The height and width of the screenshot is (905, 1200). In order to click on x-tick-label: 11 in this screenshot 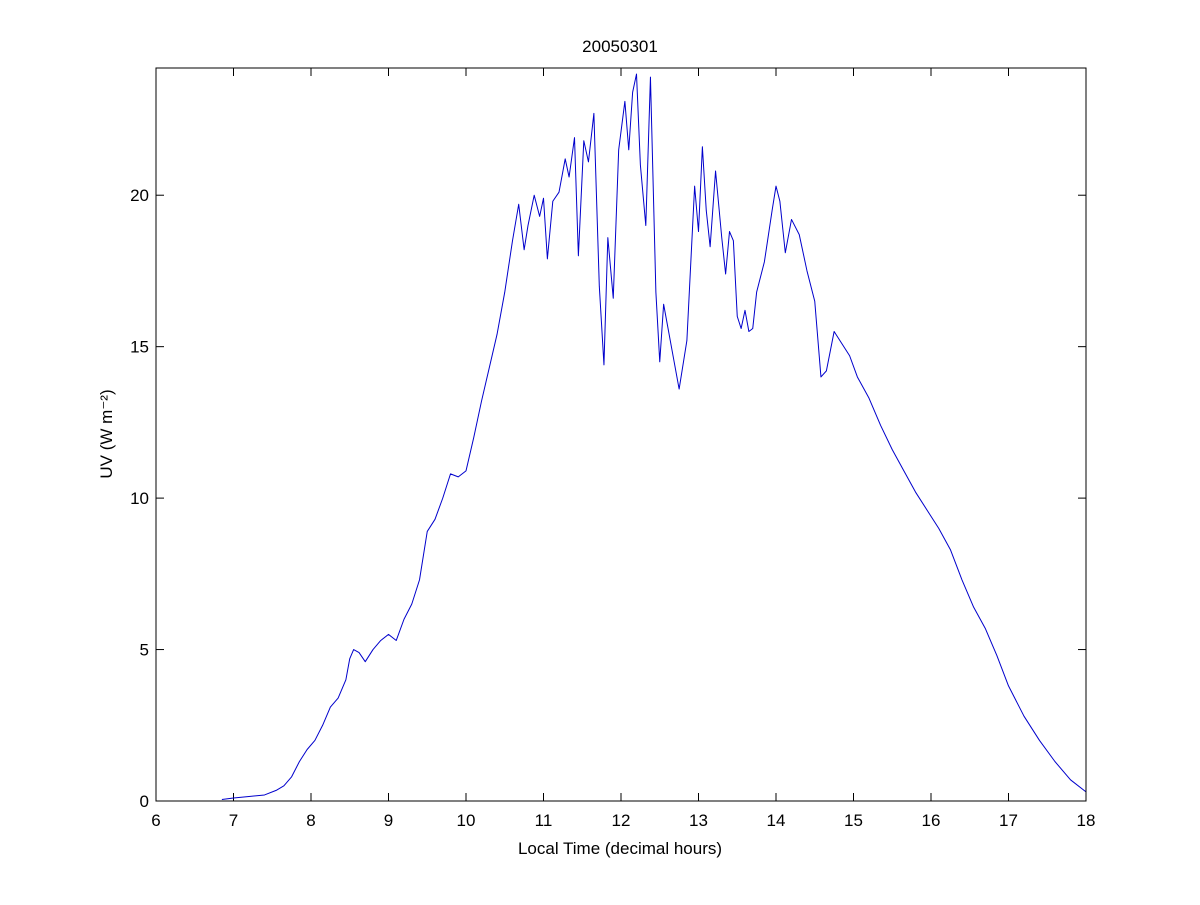, I will do `click(544, 820)`.